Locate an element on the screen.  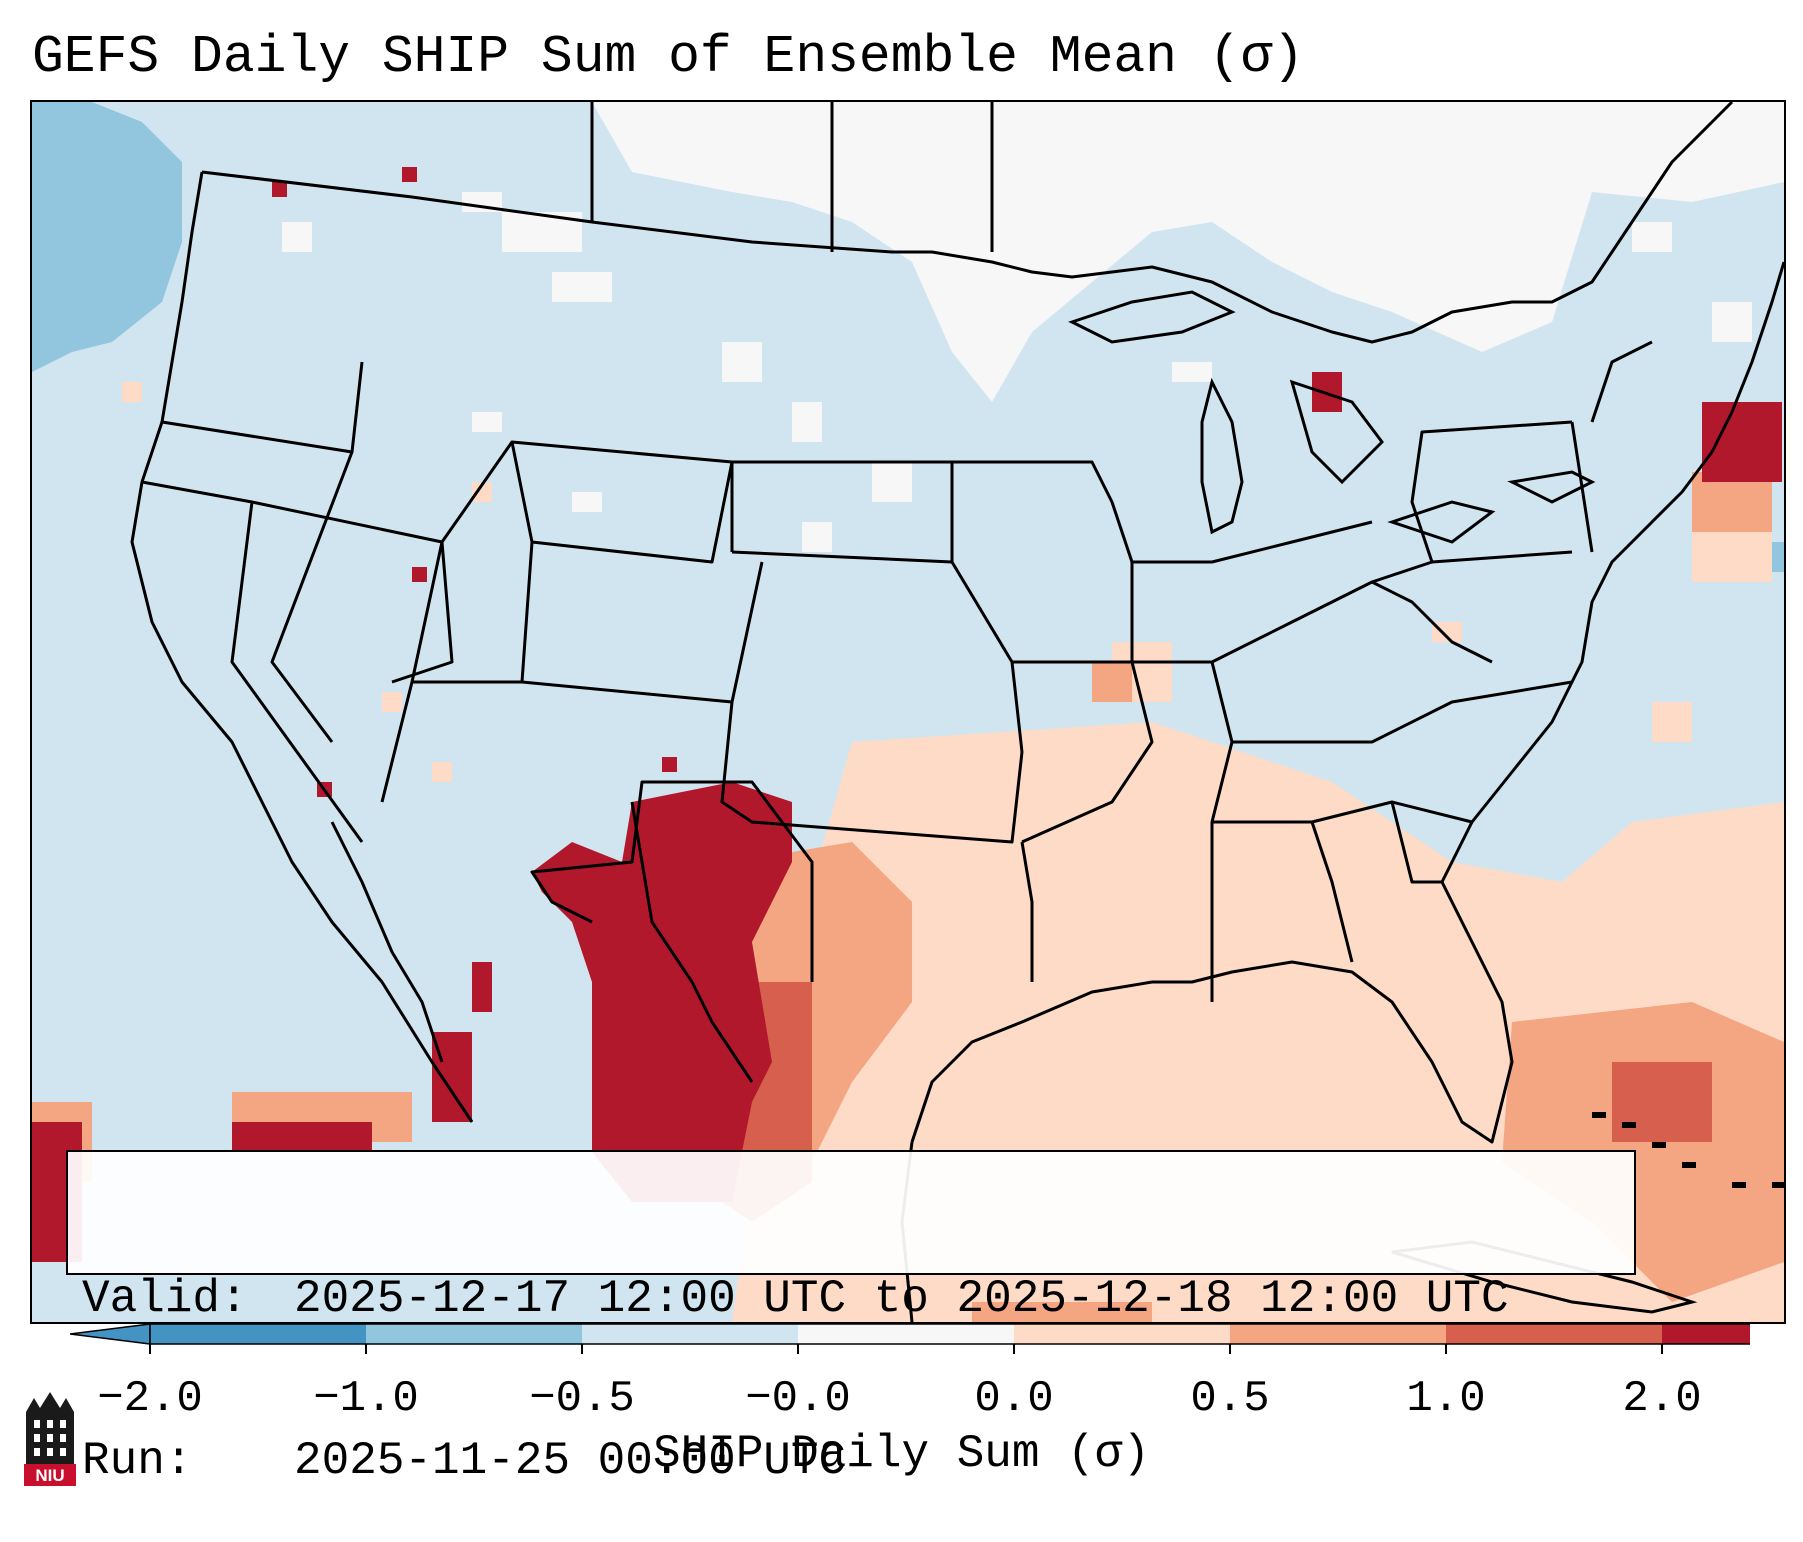
colorbar-label: SHIP Daily Sum (σ) is located at coordinates (901, 1454).